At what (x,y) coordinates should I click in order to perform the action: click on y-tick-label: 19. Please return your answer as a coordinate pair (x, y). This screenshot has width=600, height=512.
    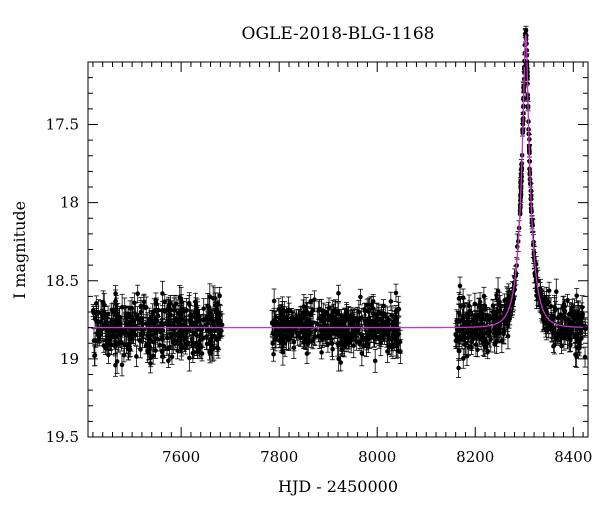
    Looking at the image, I should click on (69, 359).